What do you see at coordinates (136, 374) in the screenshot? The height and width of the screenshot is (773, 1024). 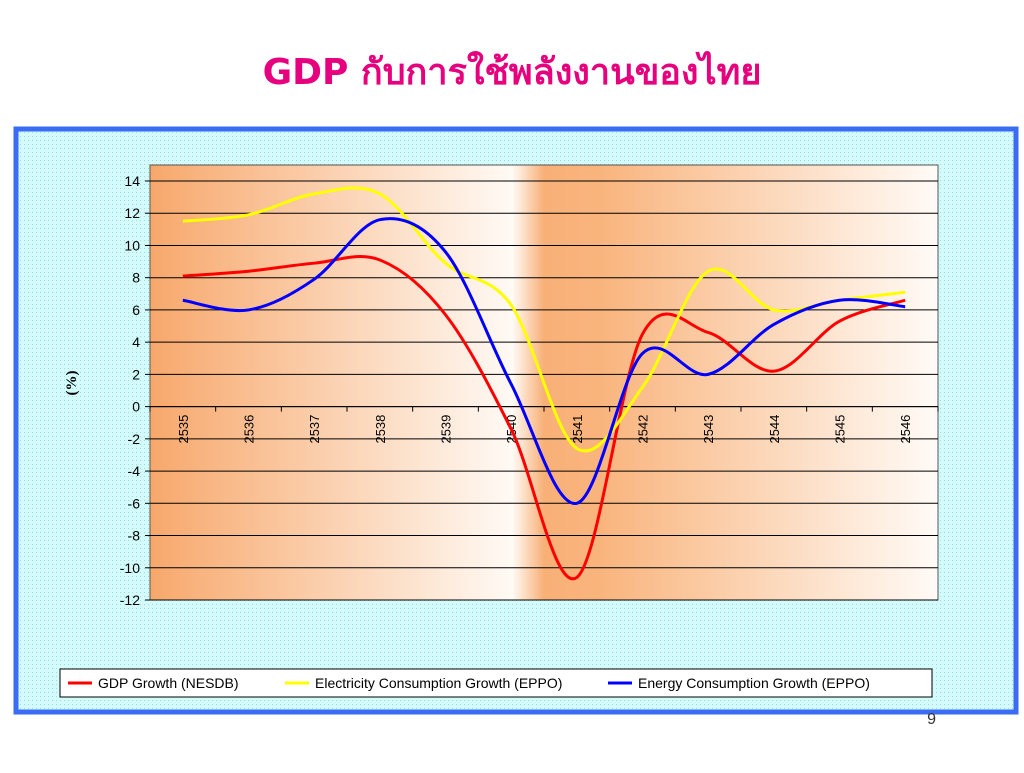 I see `y-tick-label: 2` at bounding box center [136, 374].